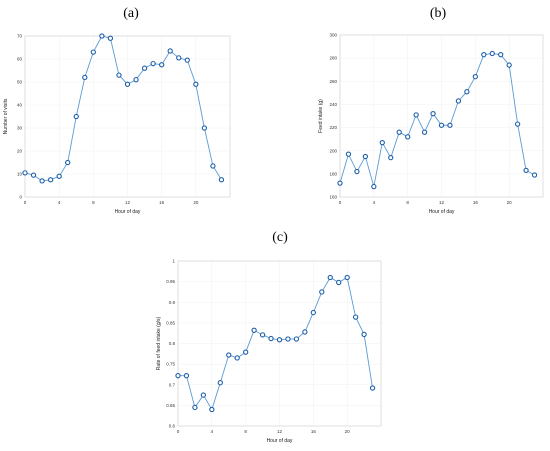 This screenshot has height=451, width=550. I want to click on chart-c-y-tick-label: 1, so click(173, 261).